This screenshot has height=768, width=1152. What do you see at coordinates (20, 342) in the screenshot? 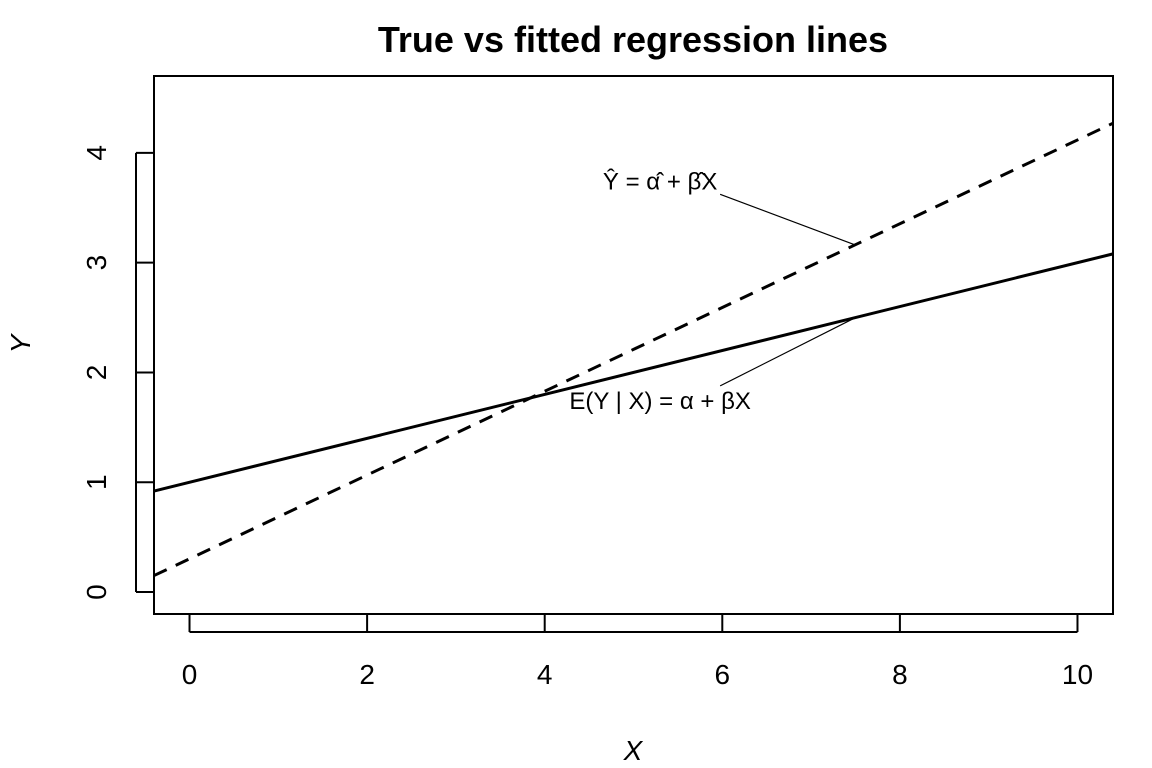
I see `y-axis-label: Y` at bounding box center [20, 342].